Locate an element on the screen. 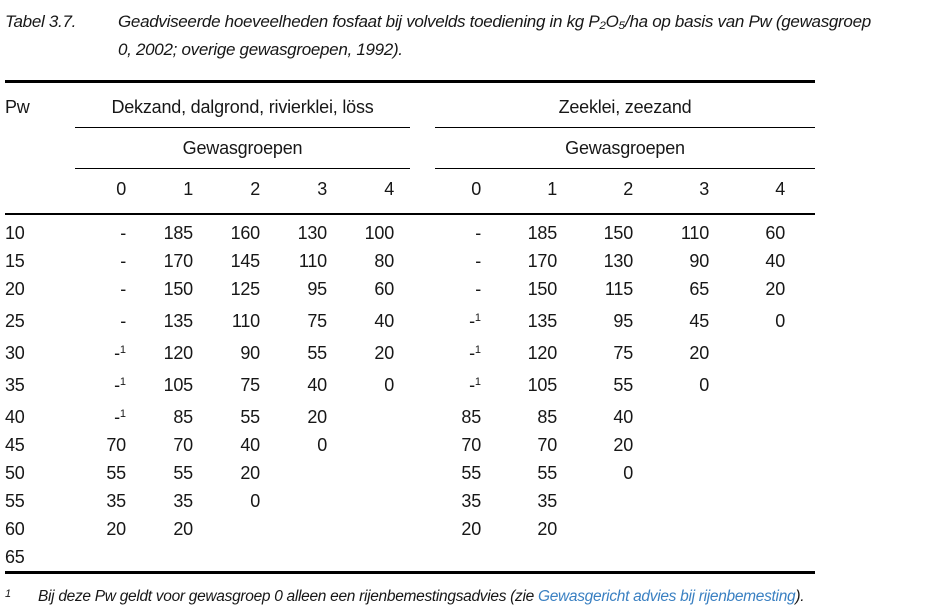 The image size is (950, 607). header-row-crop-groups: 0 1 2 3 4 0 1 2 3 4 is located at coordinates (410, 192).